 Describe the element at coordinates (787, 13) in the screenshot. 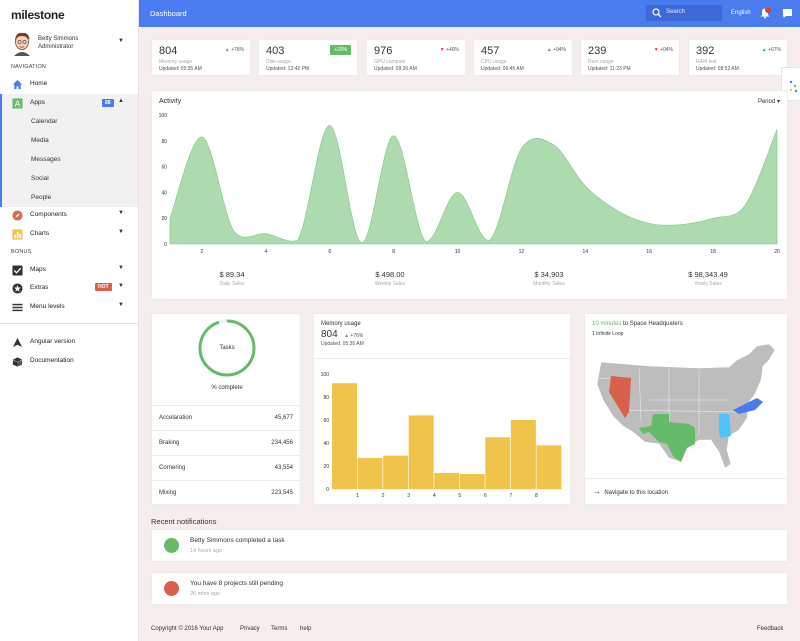

I see `chat-icon` at that location.